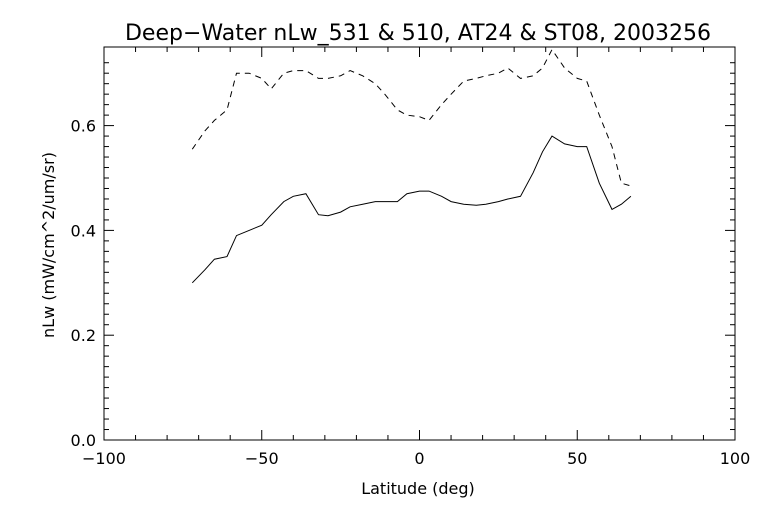 The width and height of the screenshot is (768, 512). I want to click on x-tick-label: −50, so click(262, 458).